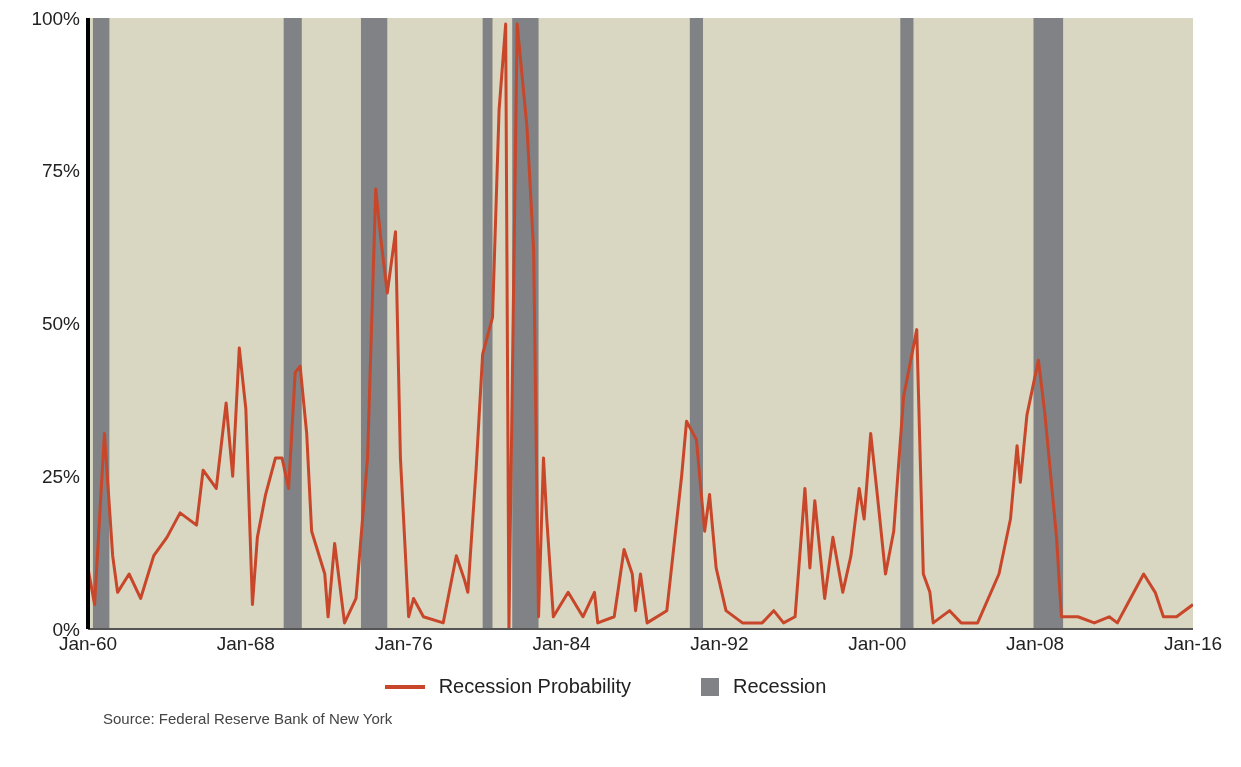 The image size is (1241, 767). Describe the element at coordinates (248, 718) in the screenshot. I see `source-note: Source: Federal Reserve Bank of New York` at that location.